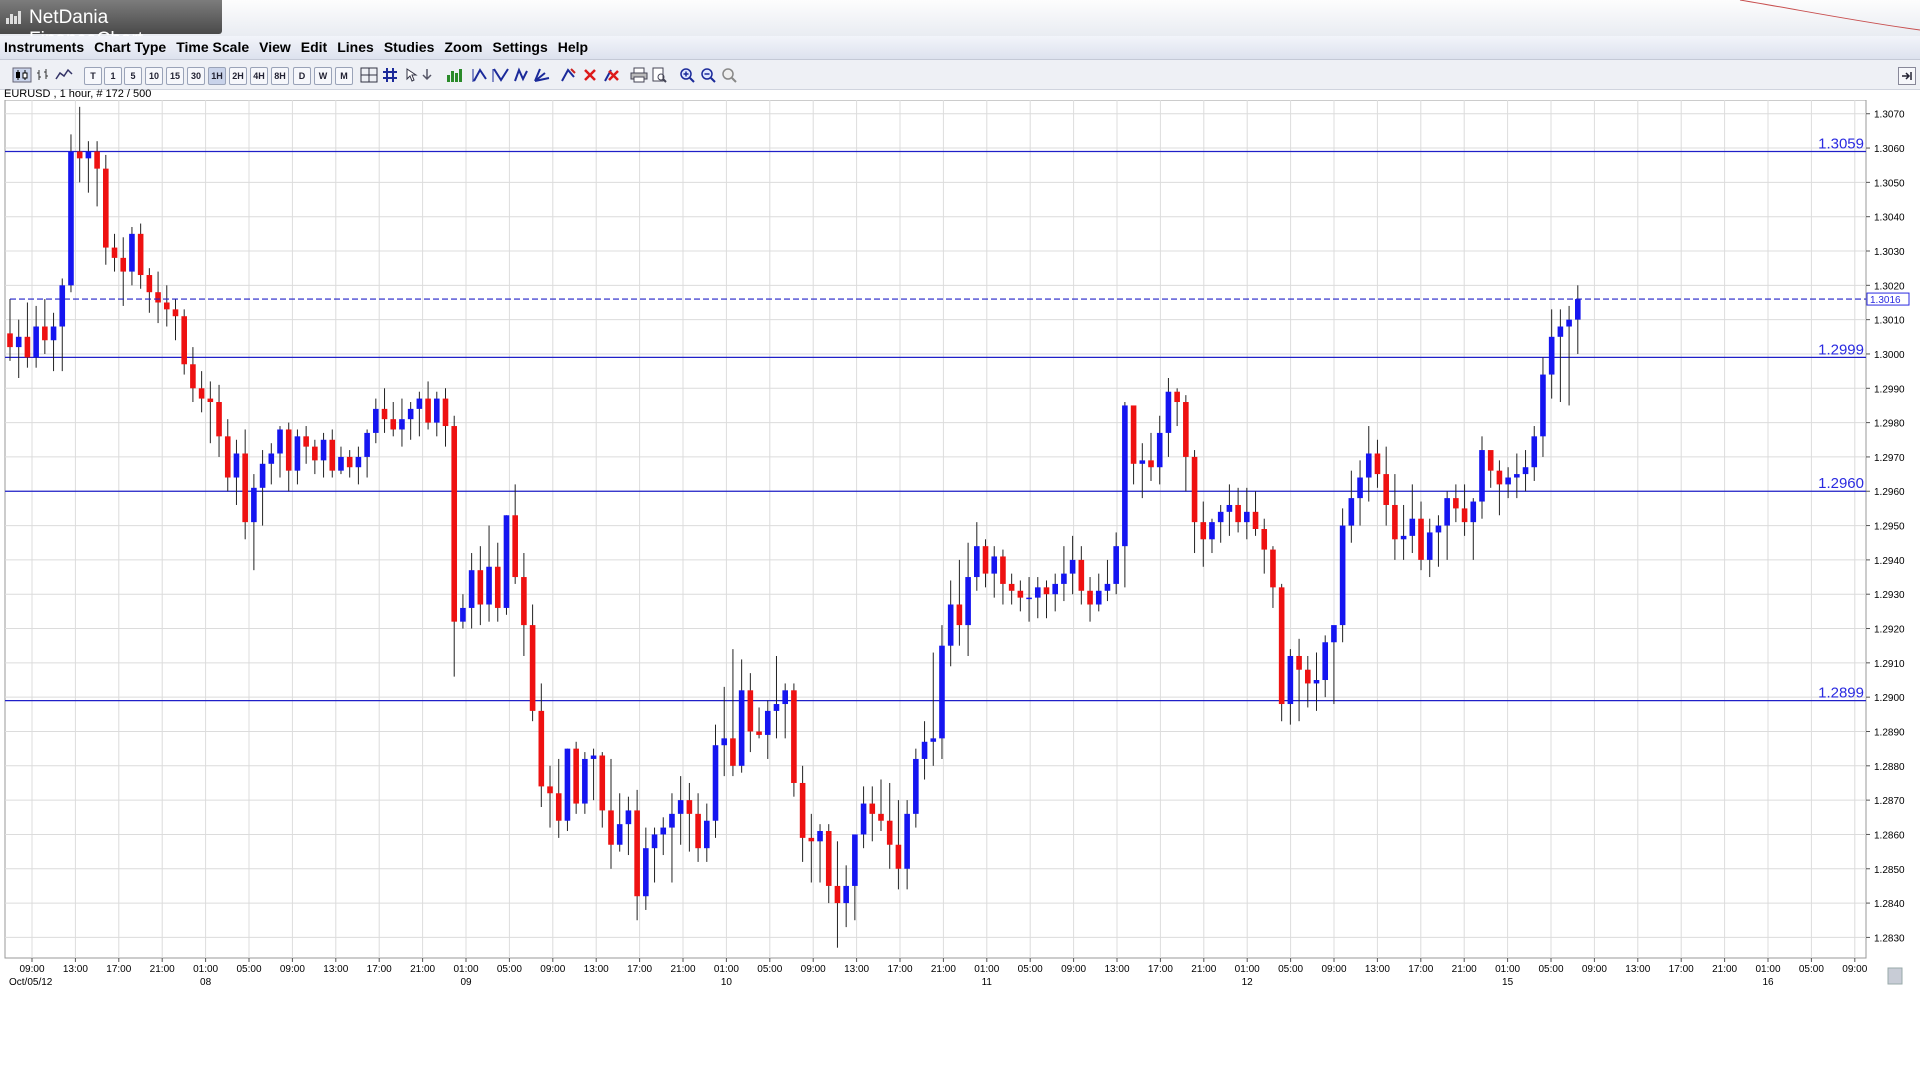  Describe the element at coordinates (708, 75) in the screenshot. I see `zoom-out-icon` at that location.